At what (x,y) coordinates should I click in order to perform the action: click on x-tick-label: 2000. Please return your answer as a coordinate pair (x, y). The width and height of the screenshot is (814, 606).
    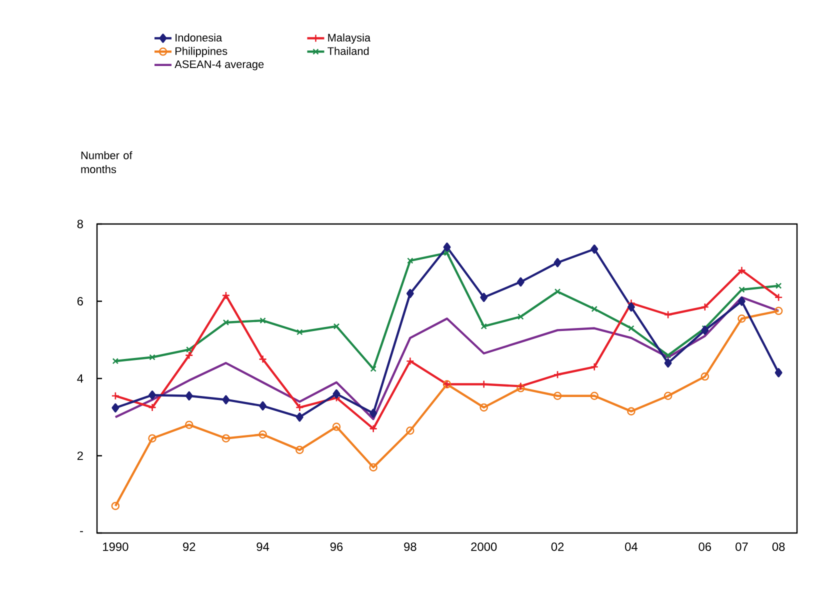
    Looking at the image, I should click on (484, 546).